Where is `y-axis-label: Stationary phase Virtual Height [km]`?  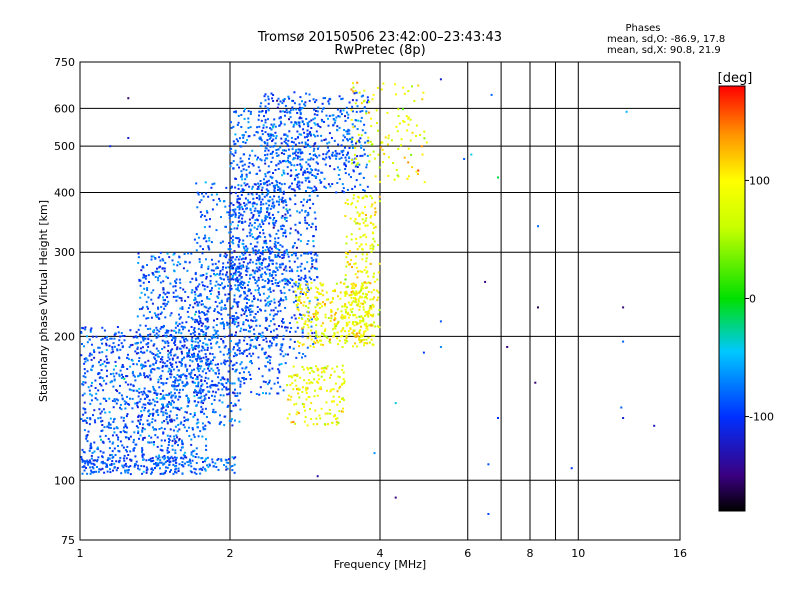
y-axis-label: Stationary phase Virtual Height [km] is located at coordinates (43, 301).